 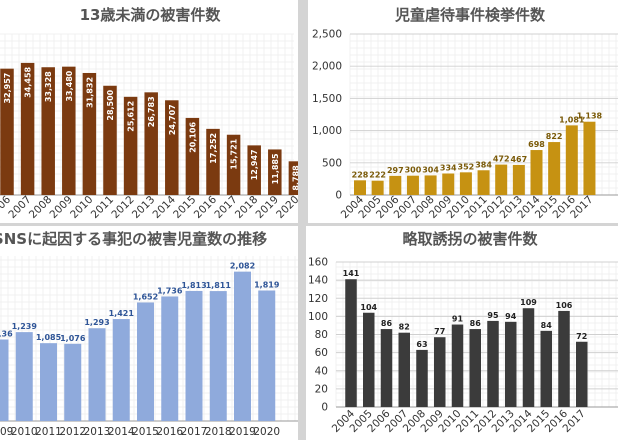 I want to click on data-label: 467, so click(x=518, y=159).